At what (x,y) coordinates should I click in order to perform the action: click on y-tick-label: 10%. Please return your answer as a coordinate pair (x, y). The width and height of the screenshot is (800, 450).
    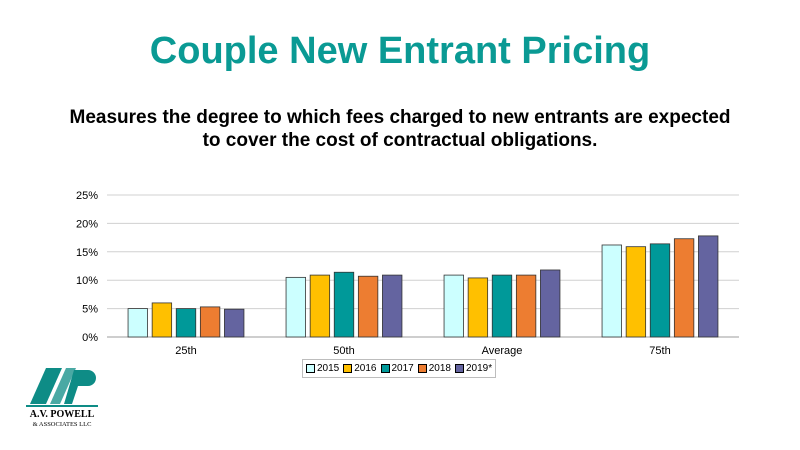
    Looking at the image, I should click on (87, 281).